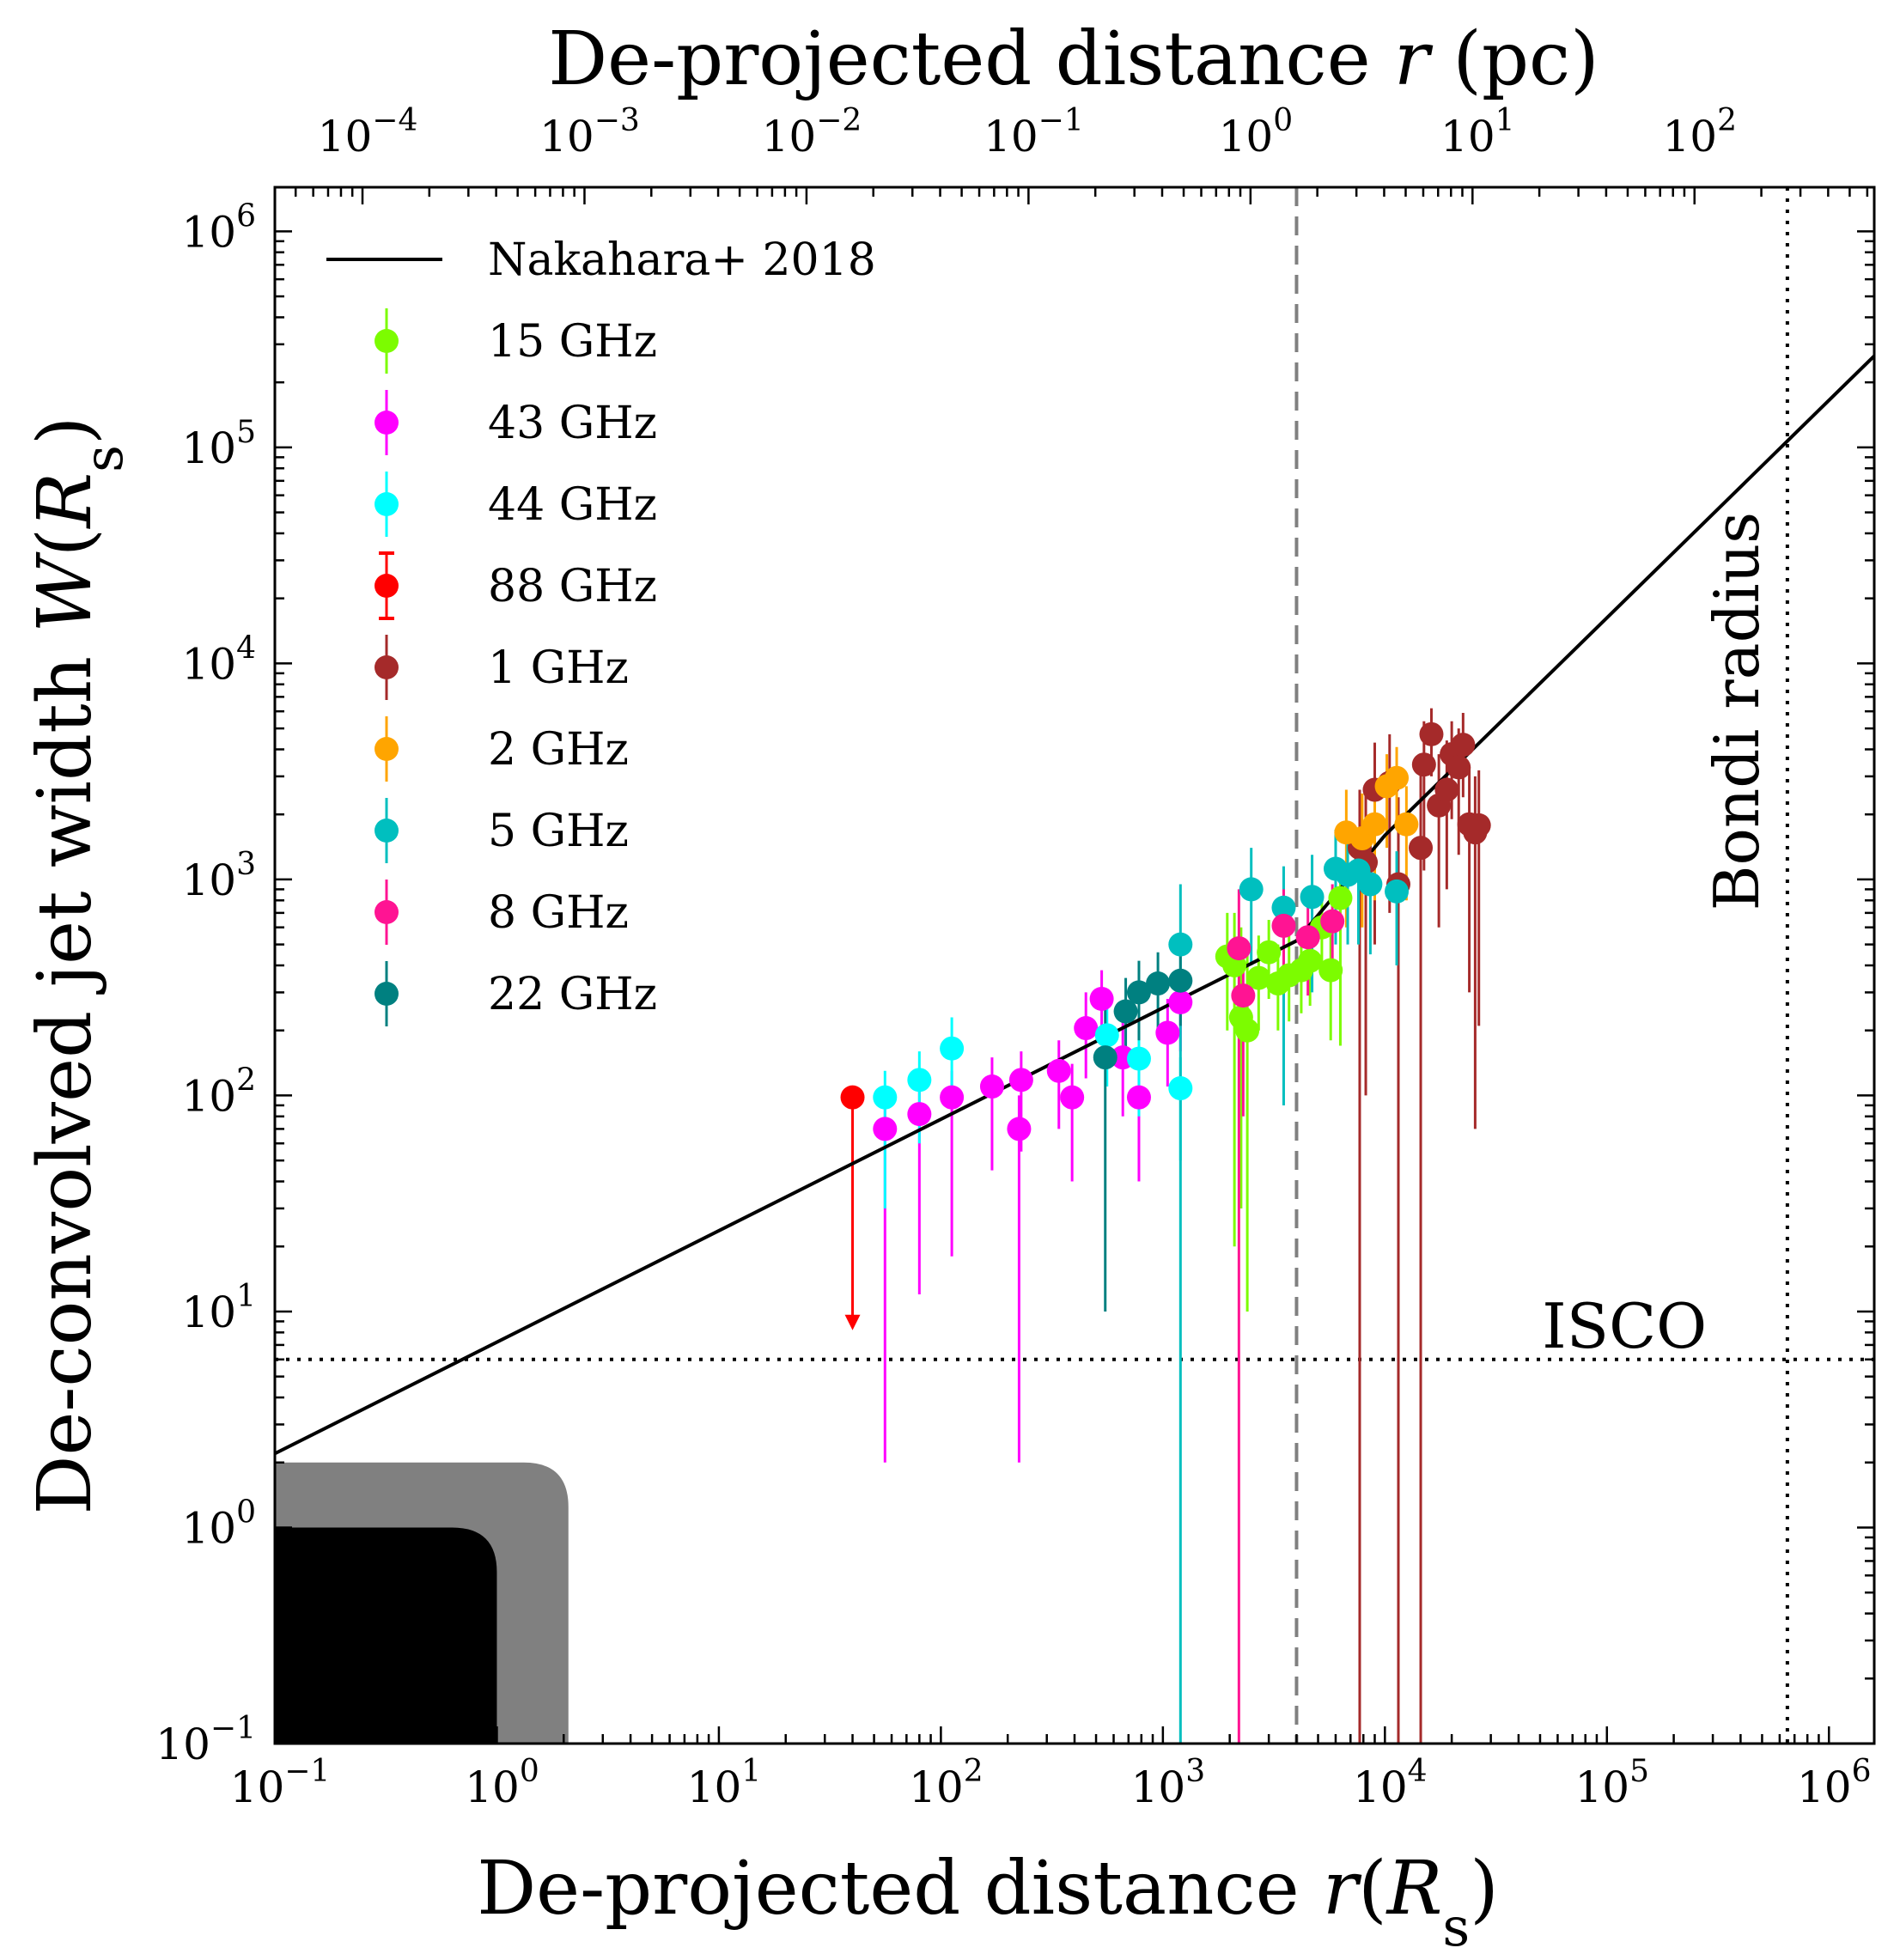 The image size is (1900, 1960). I want to click on y-tick-label: 10¹, so click(219, 1308).